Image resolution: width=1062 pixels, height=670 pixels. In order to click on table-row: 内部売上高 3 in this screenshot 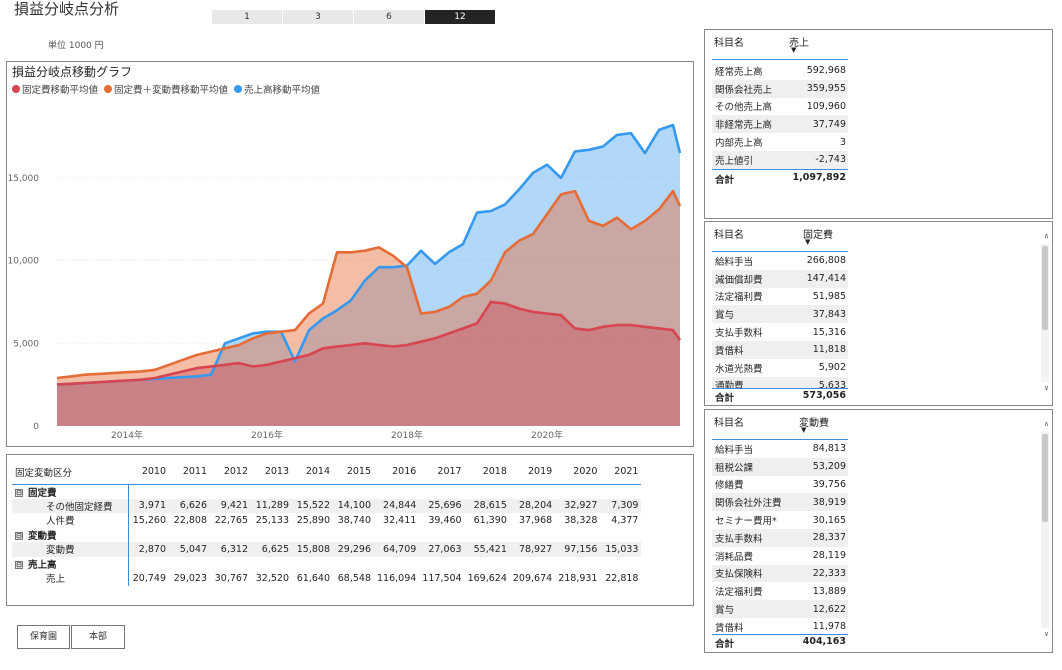, I will do `click(780, 142)`.